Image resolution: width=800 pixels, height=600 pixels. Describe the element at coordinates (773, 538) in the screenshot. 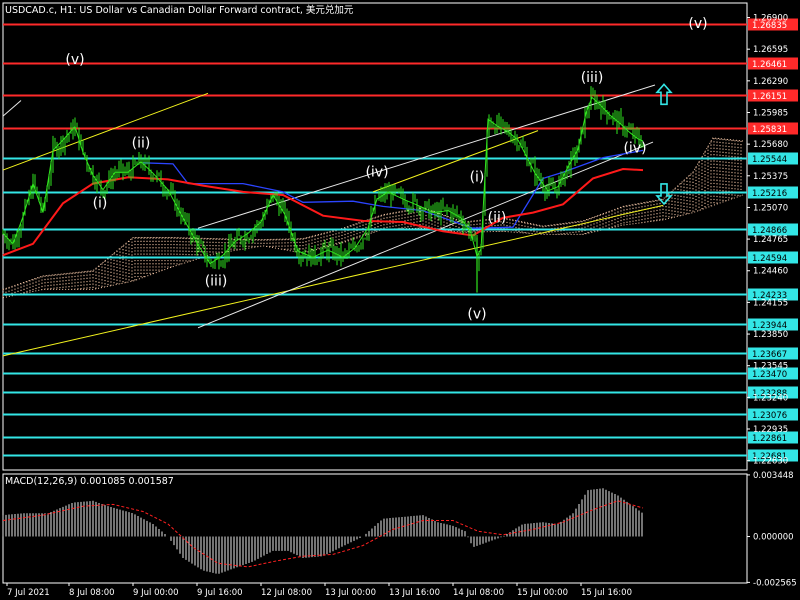

I see `macd-tick-label: 0.000000` at that location.